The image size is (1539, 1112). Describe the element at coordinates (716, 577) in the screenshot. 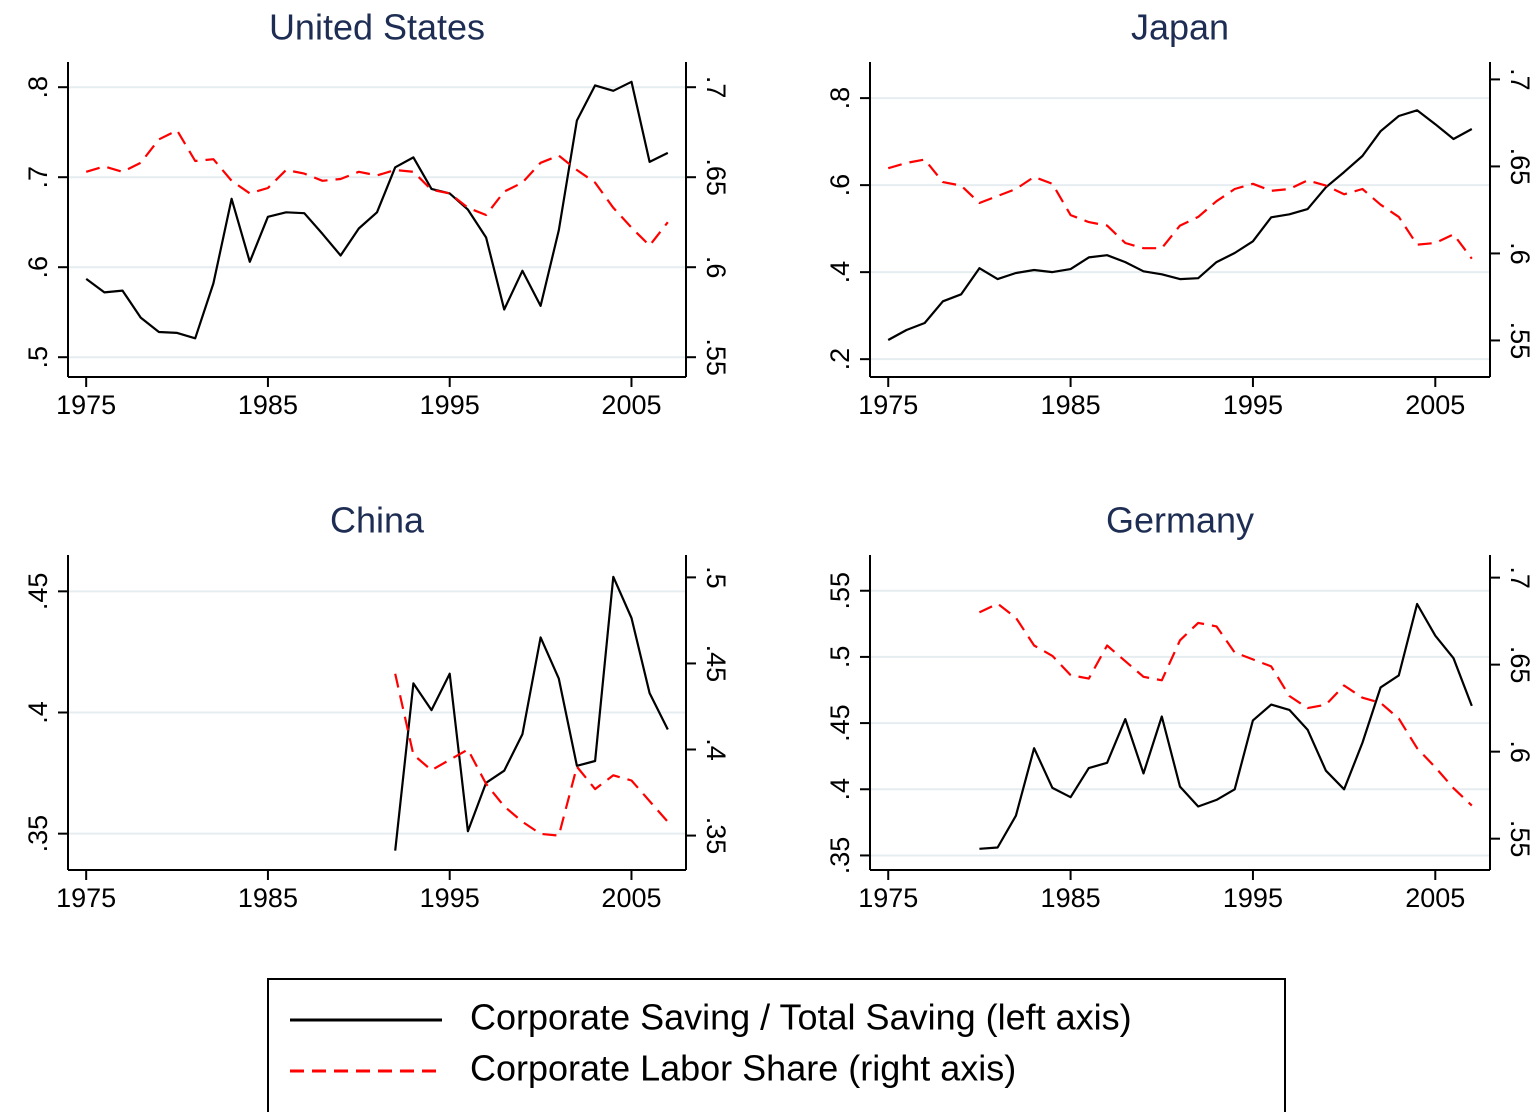

I see `y2-tick-label: .5` at that location.